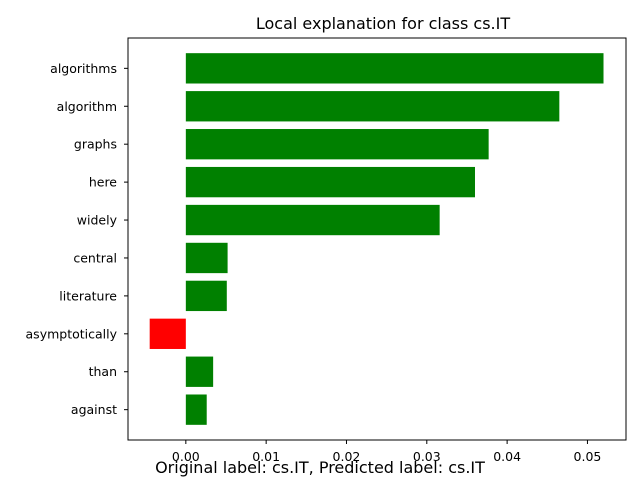 The image size is (640, 480). What do you see at coordinates (199, 371) in the screenshot?
I see `bar-than` at bounding box center [199, 371].